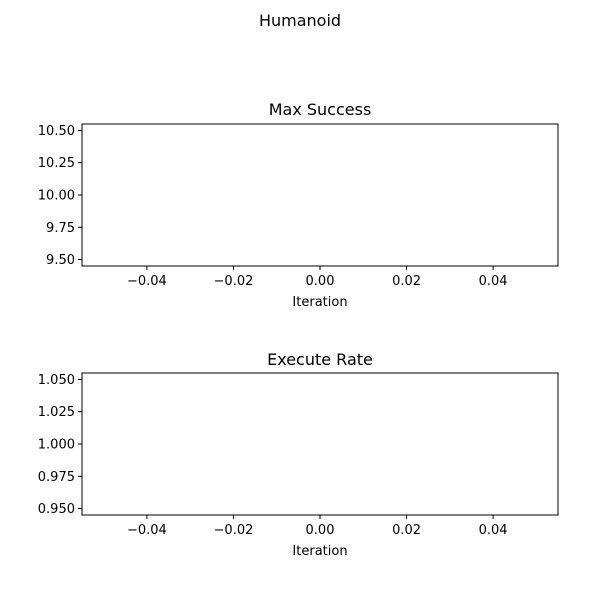 This screenshot has height=600, width=600. I want to click on y-tick-label: 1.000, so click(56, 445).